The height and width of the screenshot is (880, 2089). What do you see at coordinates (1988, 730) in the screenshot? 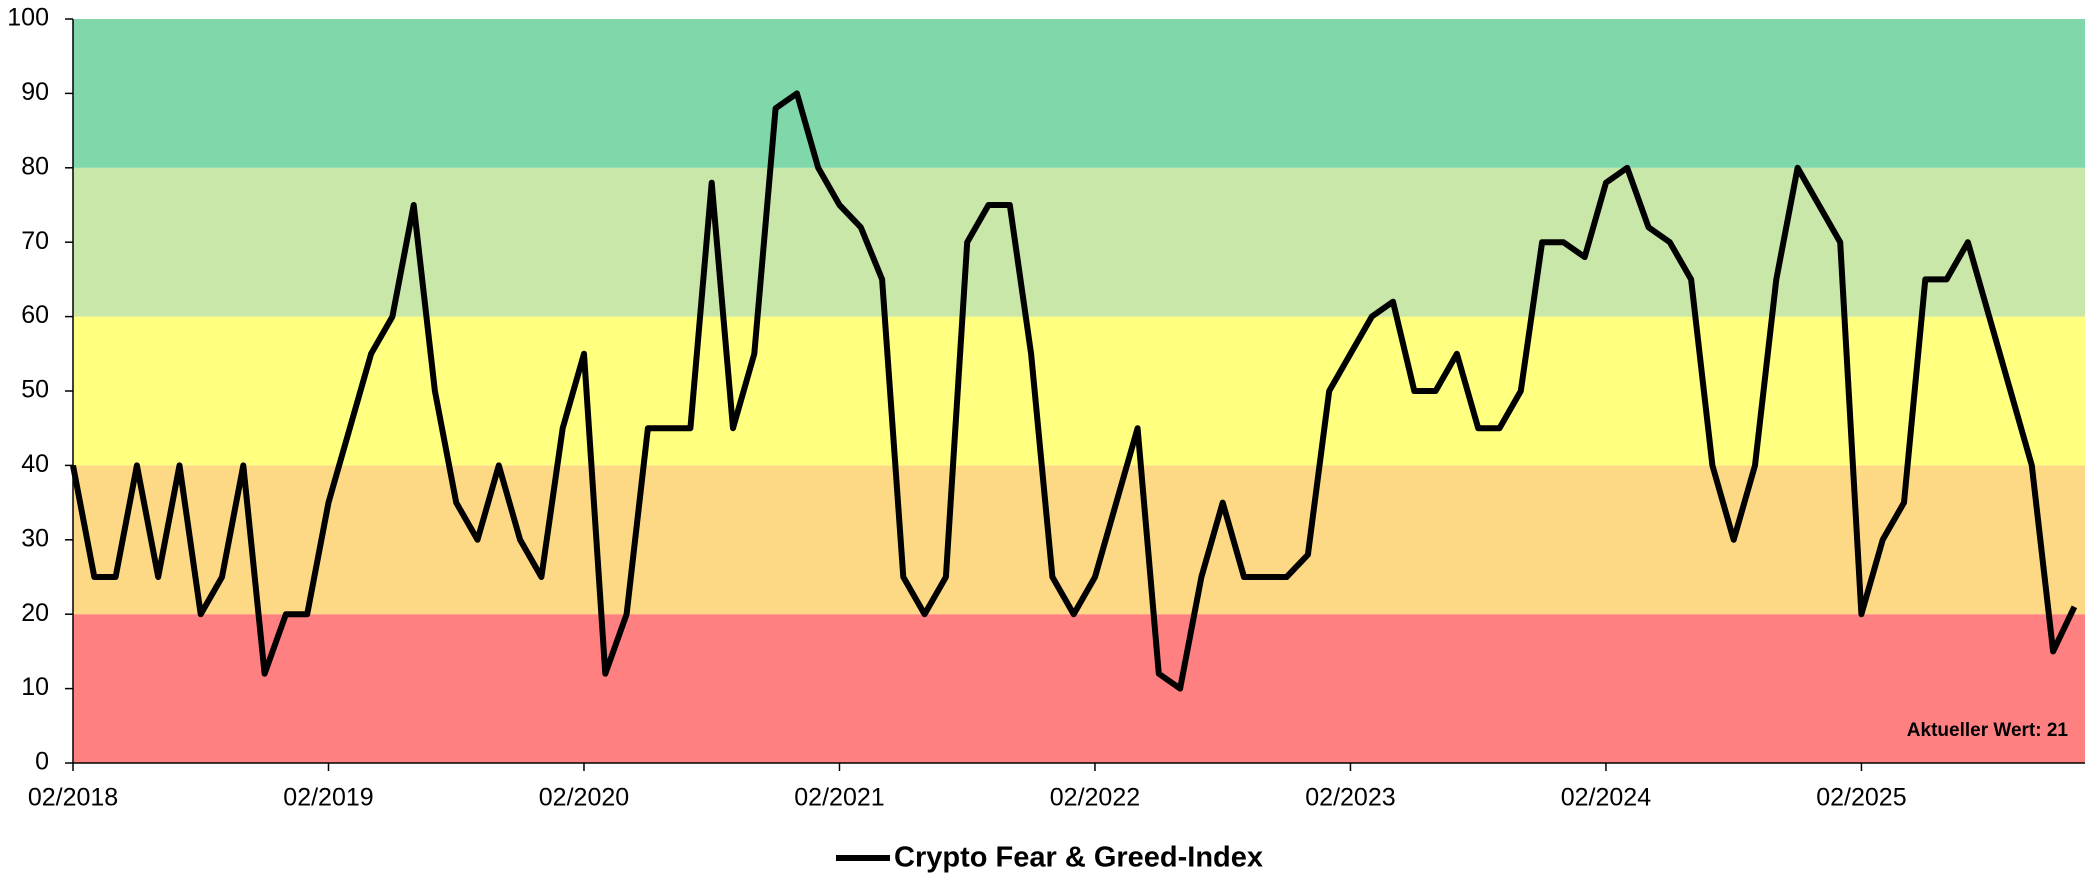
I see `annotation: Aktueller Wert: 21` at bounding box center [1988, 730].